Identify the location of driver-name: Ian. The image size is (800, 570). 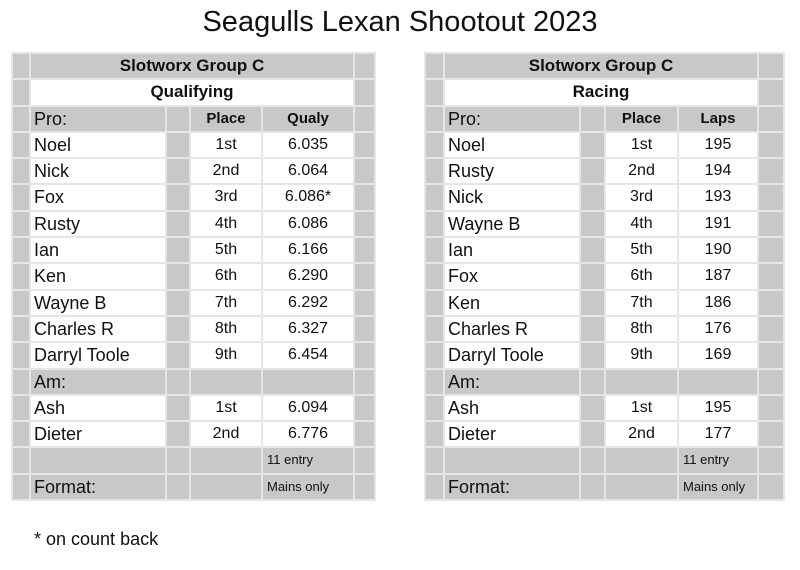
(98, 250).